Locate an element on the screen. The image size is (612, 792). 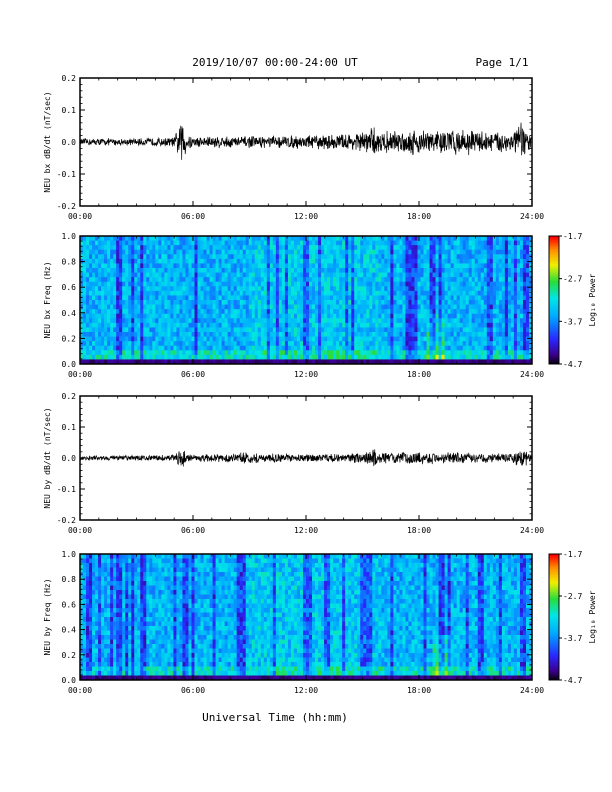
dbdt-ytick-label: 0.2 is located at coordinates (69, 396).